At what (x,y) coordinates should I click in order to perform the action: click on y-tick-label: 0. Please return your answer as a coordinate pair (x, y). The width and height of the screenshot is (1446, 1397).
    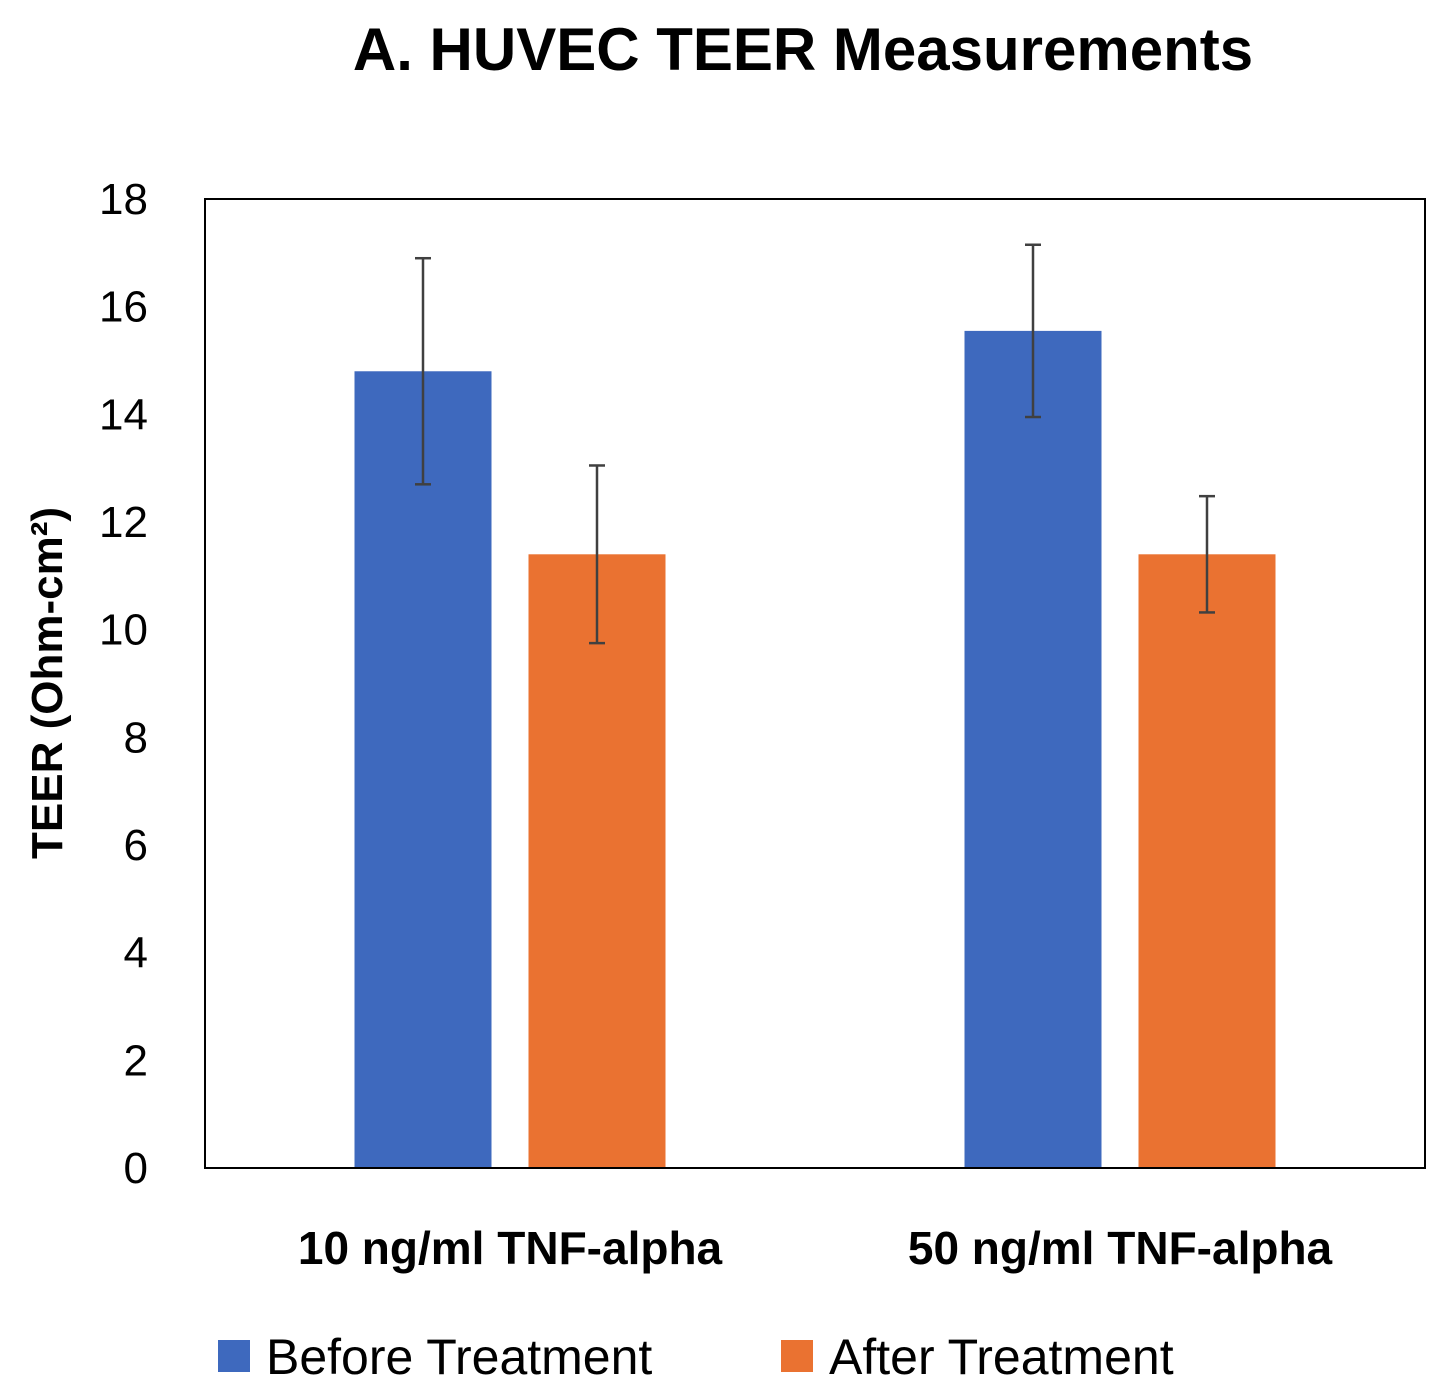
    Looking at the image, I should click on (136, 1168).